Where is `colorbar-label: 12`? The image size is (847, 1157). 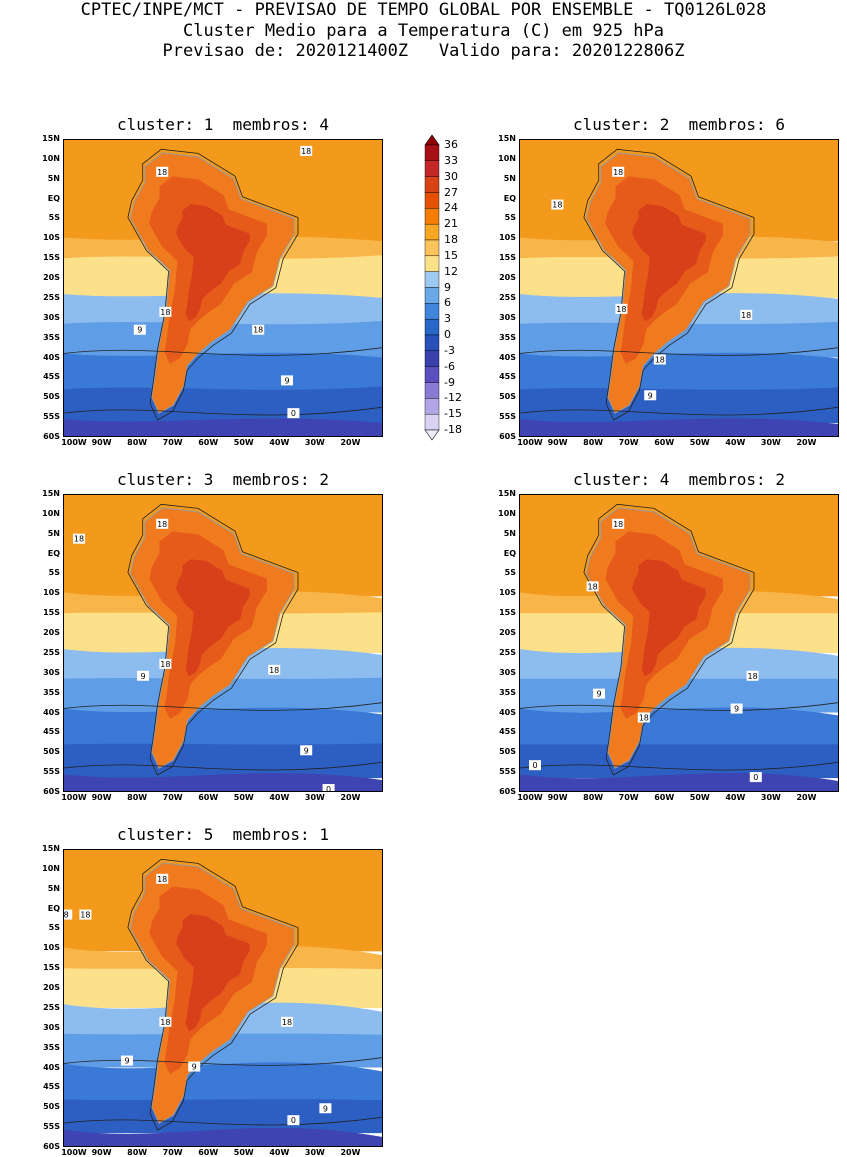
colorbar-label: 12 is located at coordinates (451, 271).